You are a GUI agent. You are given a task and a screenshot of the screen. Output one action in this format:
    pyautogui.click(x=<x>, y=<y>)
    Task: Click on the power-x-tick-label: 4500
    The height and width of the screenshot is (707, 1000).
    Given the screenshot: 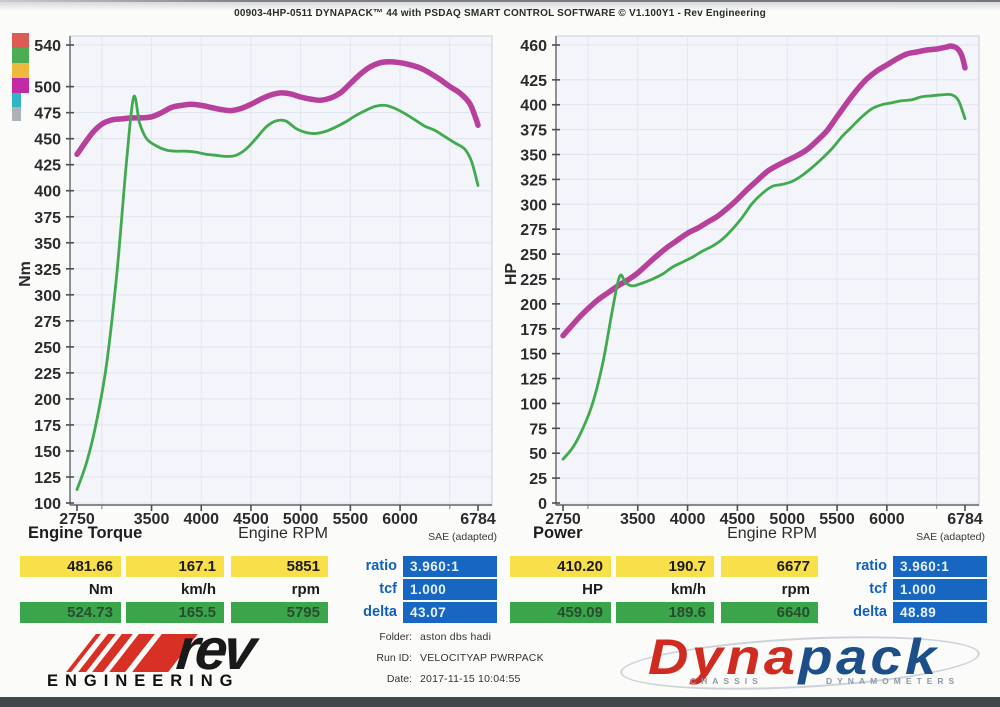 What is the action you would take?
    pyautogui.click(x=738, y=519)
    